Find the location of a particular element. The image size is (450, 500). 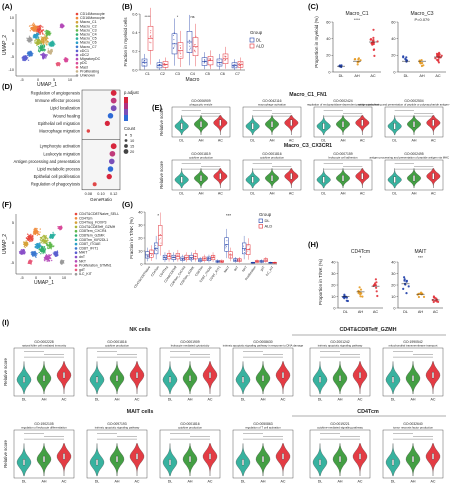

box-b-ytick: 0.0 is located at coordinates (134, 70).